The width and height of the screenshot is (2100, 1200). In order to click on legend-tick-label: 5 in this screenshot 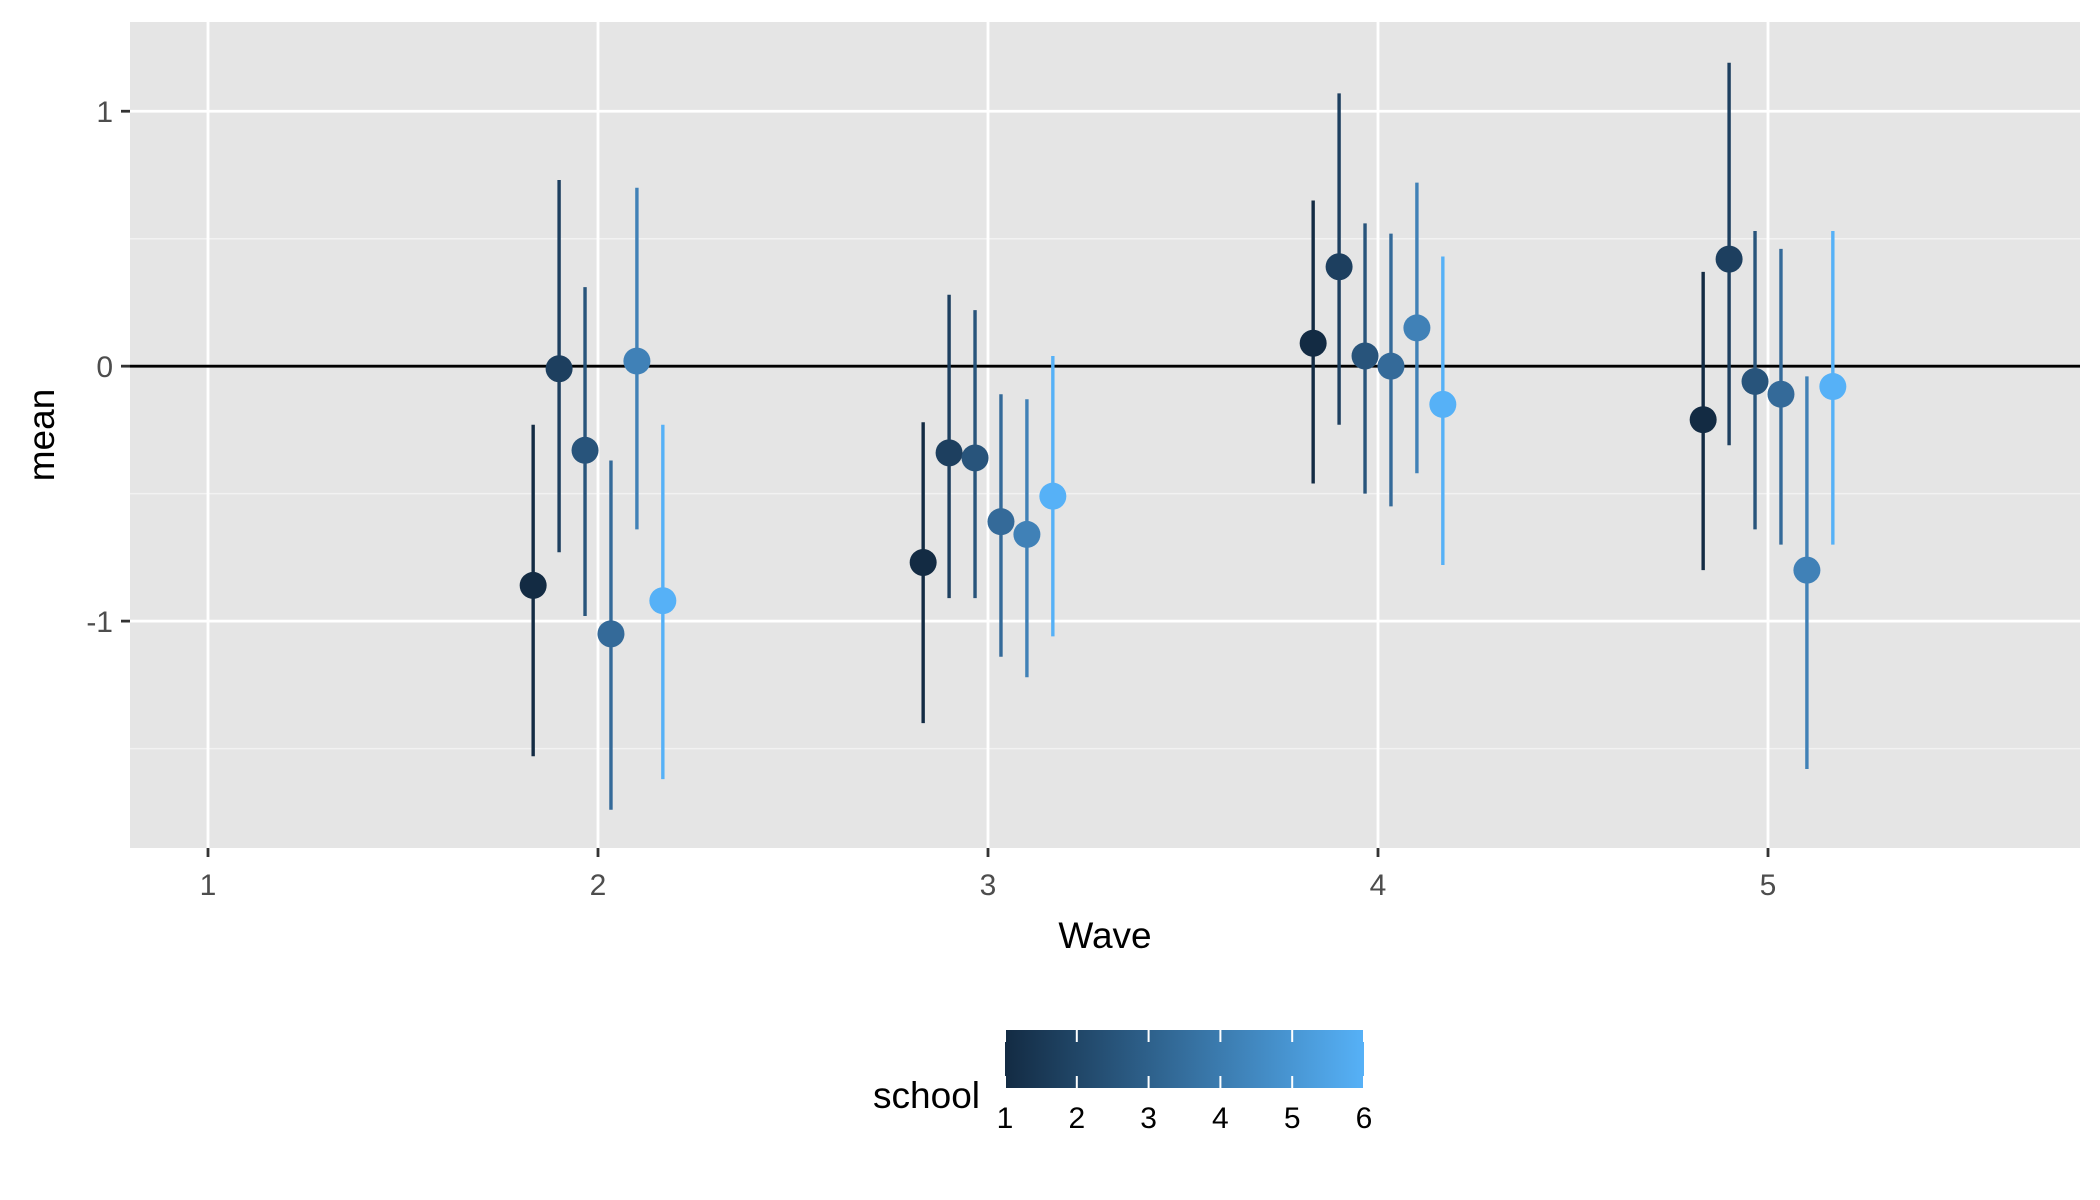, I will do `click(1292, 1118)`.